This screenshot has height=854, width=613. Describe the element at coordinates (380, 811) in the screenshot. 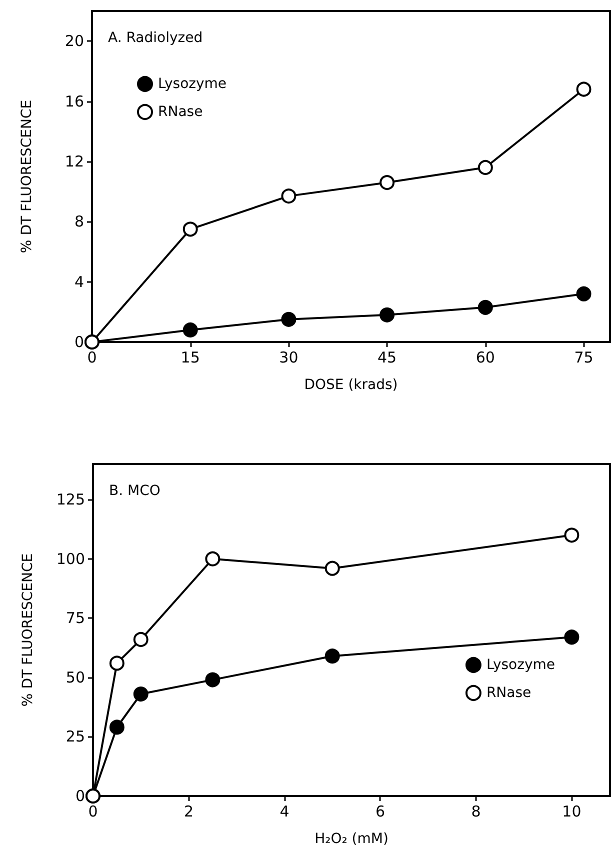

I see `x-tick-label: 6` at that location.